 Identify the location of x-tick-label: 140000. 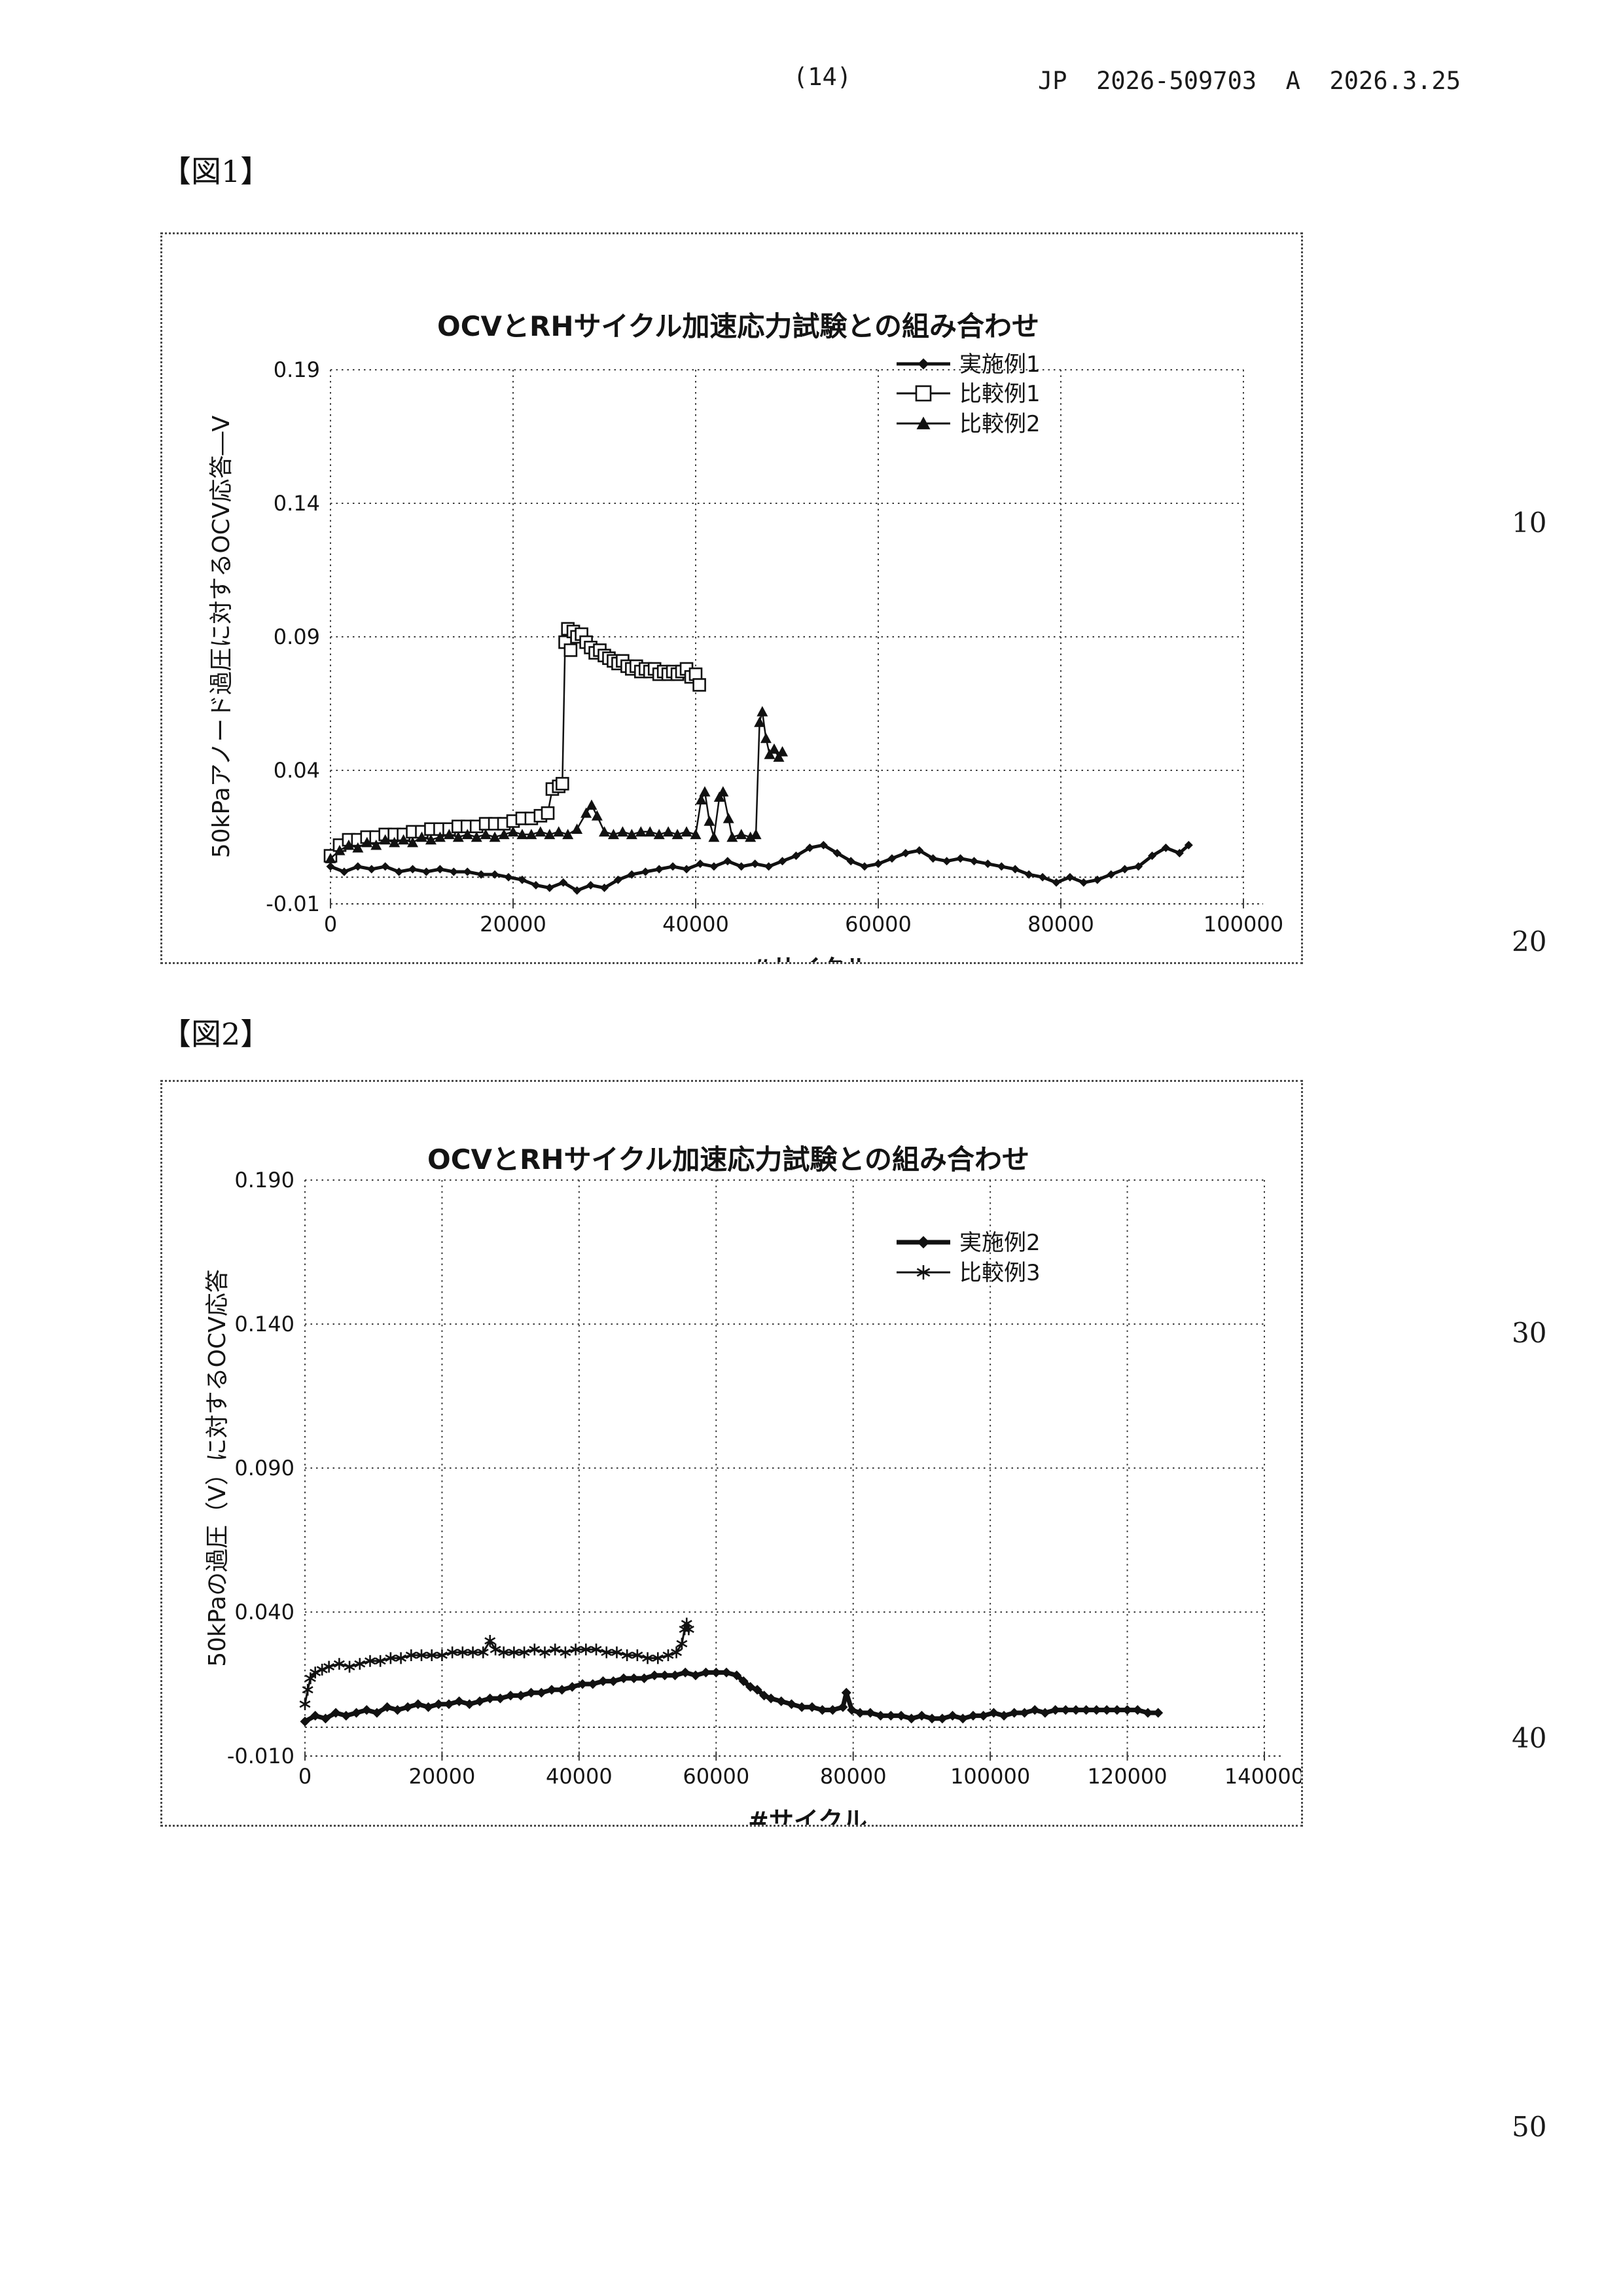
(1262, 1776).